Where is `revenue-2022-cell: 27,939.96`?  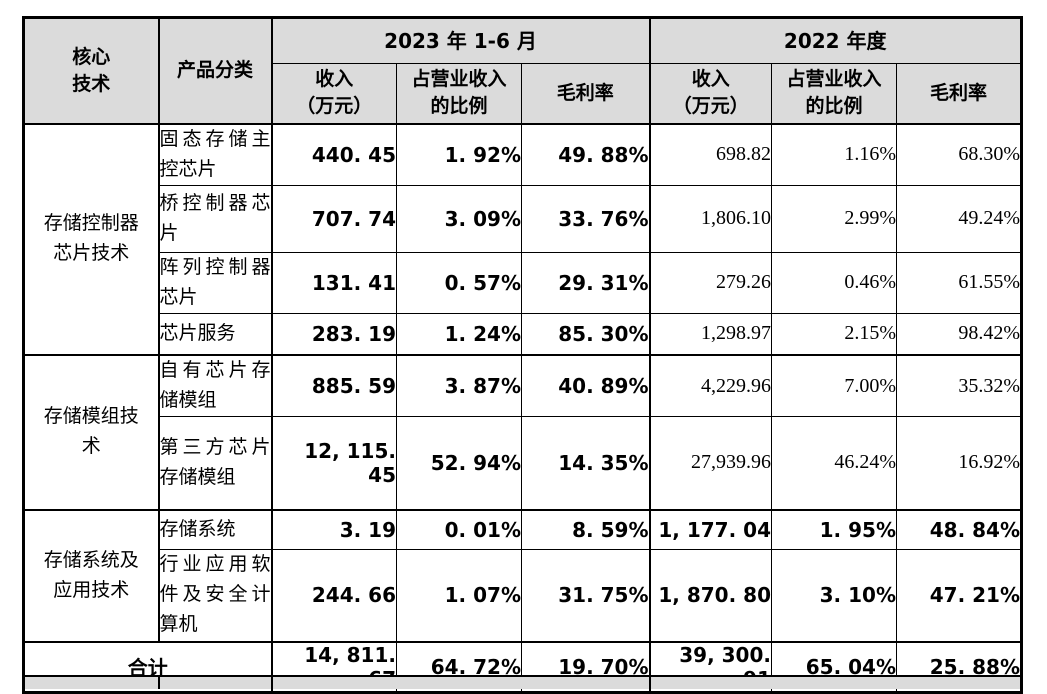
revenue-2022-cell: 27,939.96 is located at coordinates (710, 463).